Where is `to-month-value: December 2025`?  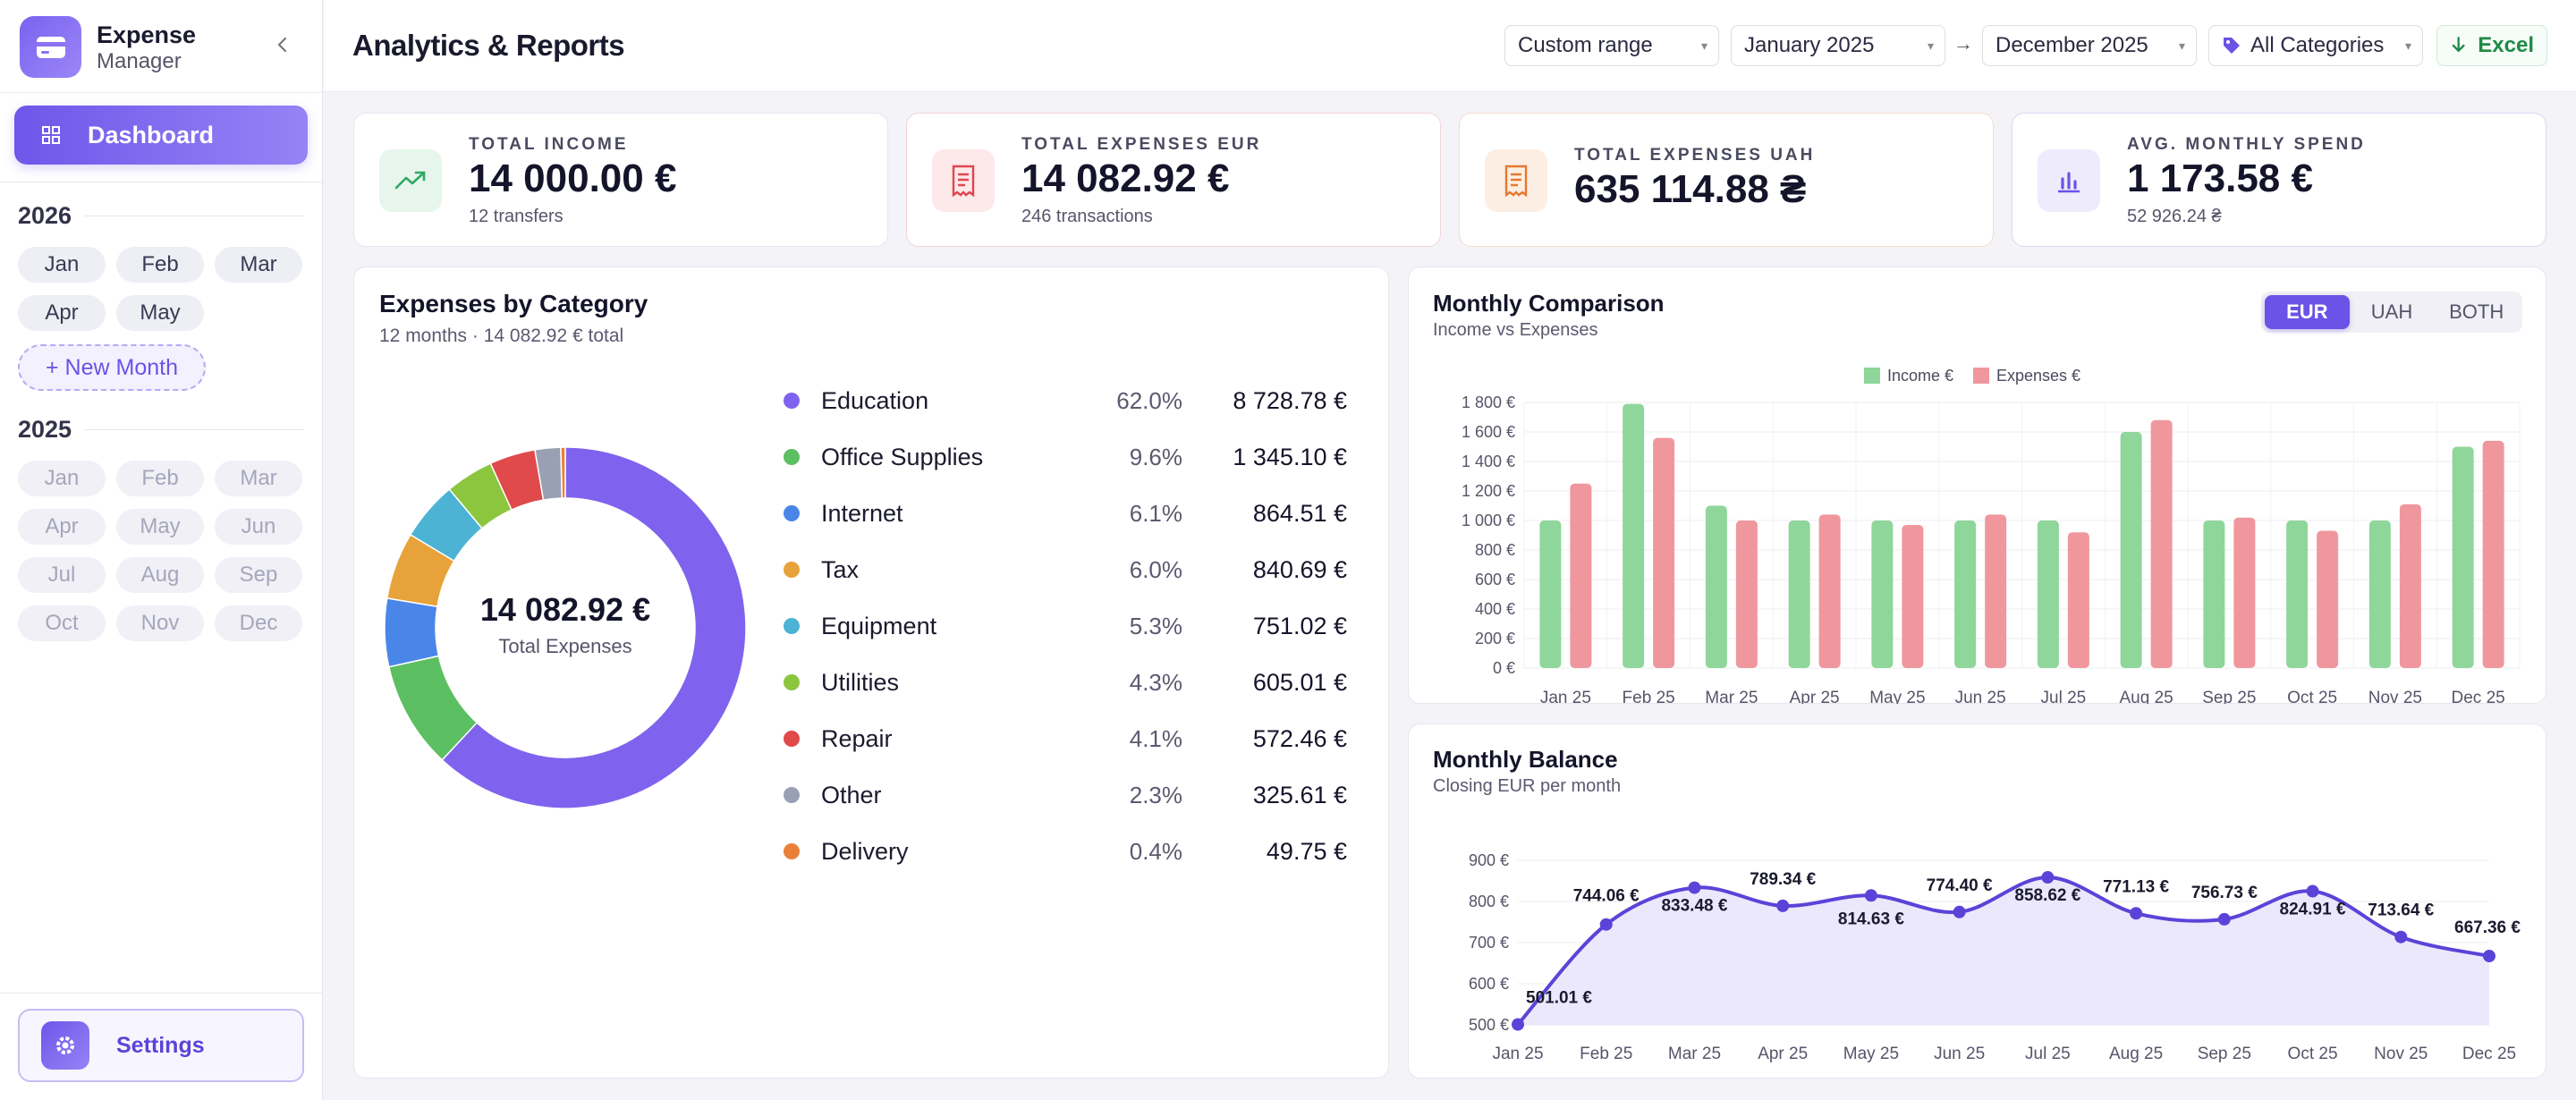
to-month-value: December 2025 is located at coordinates (2072, 45).